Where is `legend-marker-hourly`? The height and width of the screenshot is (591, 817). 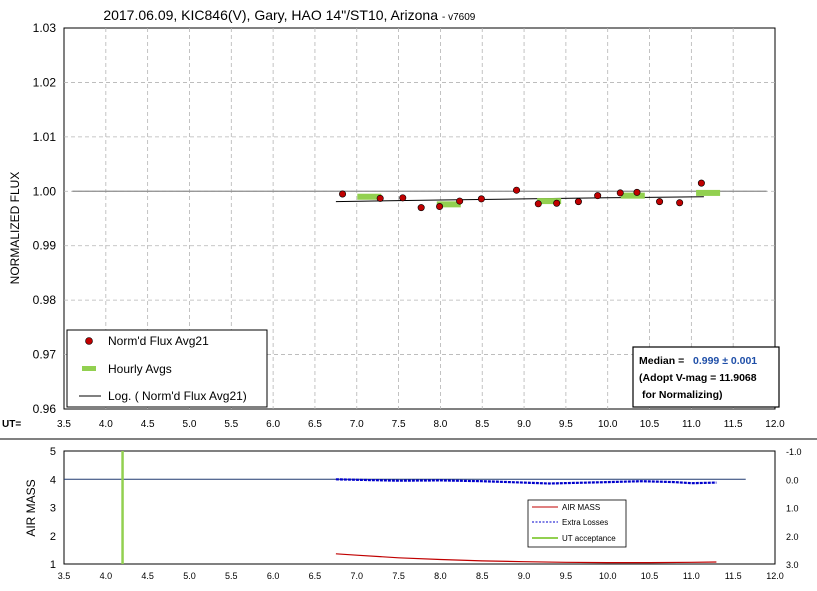
legend-marker-hourly is located at coordinates (89, 368).